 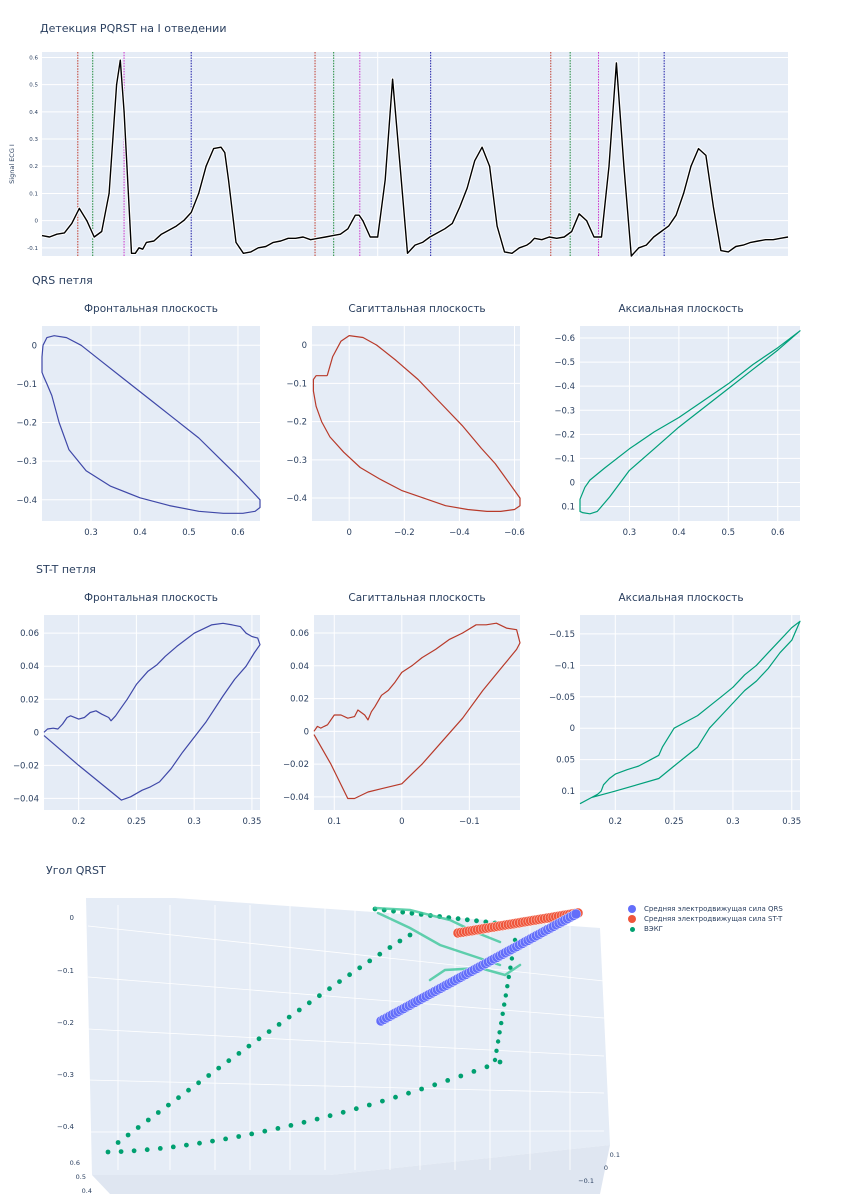 What do you see at coordinates (150, 598) in the screenshot?
I see `stt-frontal-title: Фронтальная плоскость` at bounding box center [150, 598].